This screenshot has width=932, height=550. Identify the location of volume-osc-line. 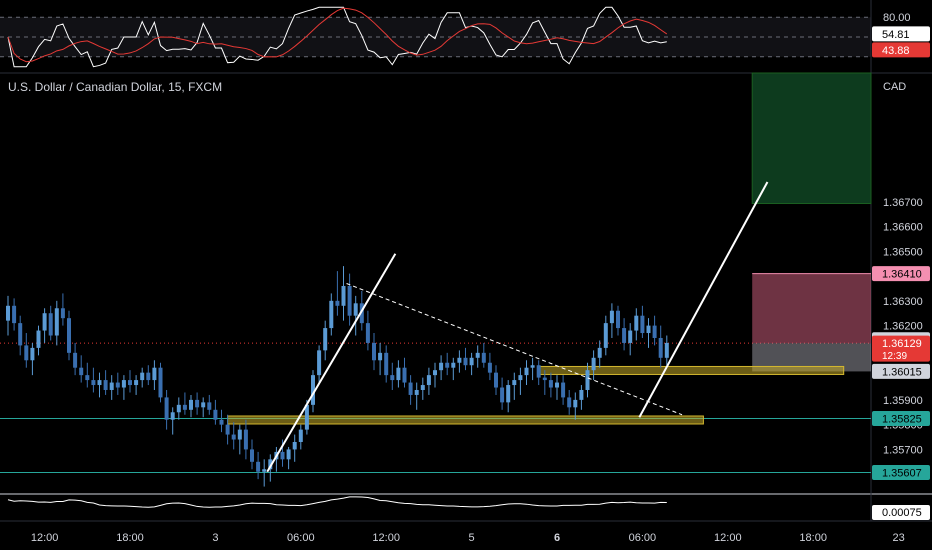
(337, 502).